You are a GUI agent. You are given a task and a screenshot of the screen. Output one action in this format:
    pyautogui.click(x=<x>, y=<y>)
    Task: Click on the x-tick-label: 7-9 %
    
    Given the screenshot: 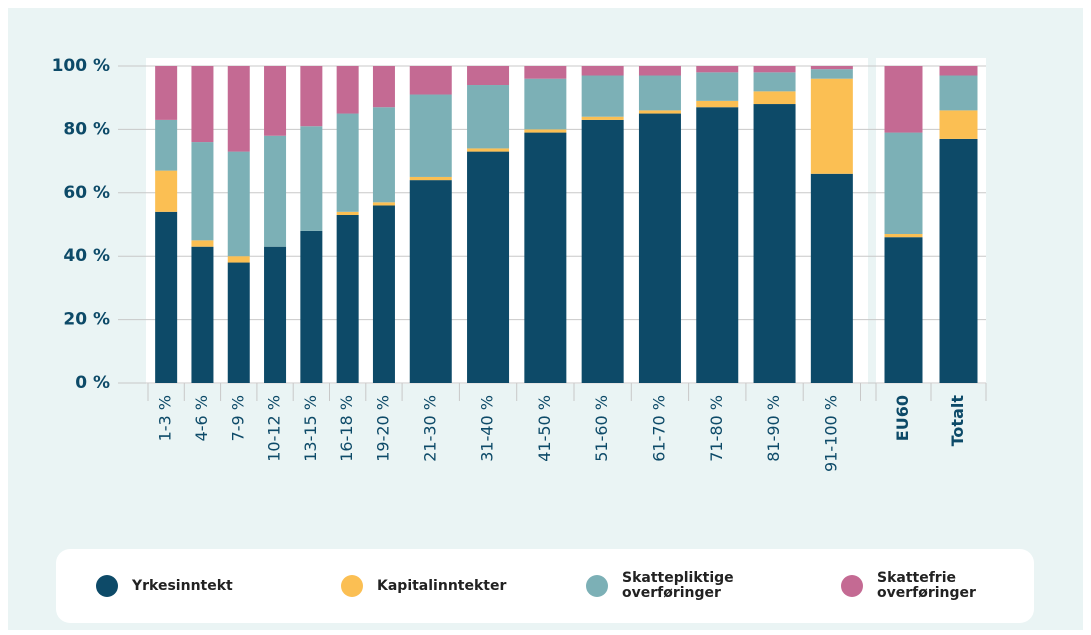 What is the action you would take?
    pyautogui.click(x=237, y=418)
    